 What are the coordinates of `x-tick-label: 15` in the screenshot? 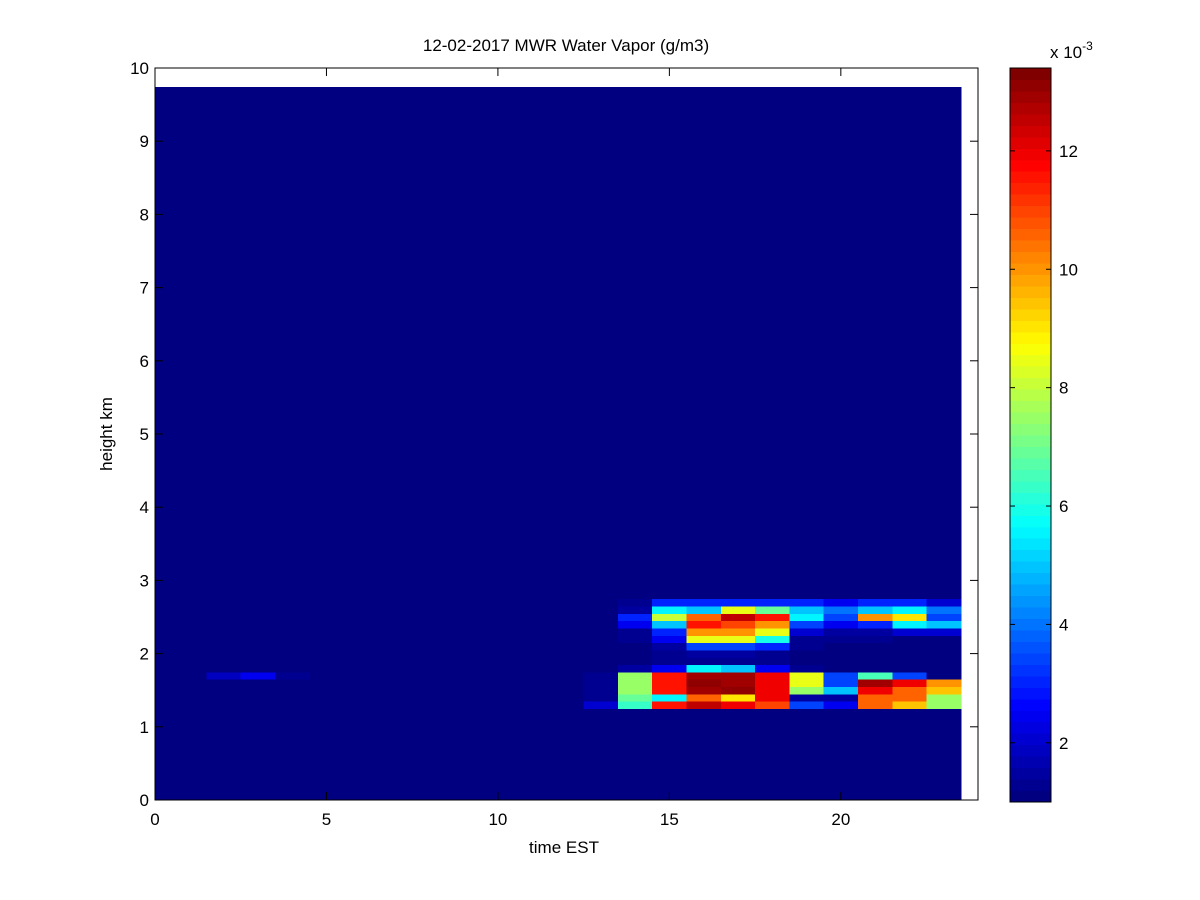 It's located at (669, 819).